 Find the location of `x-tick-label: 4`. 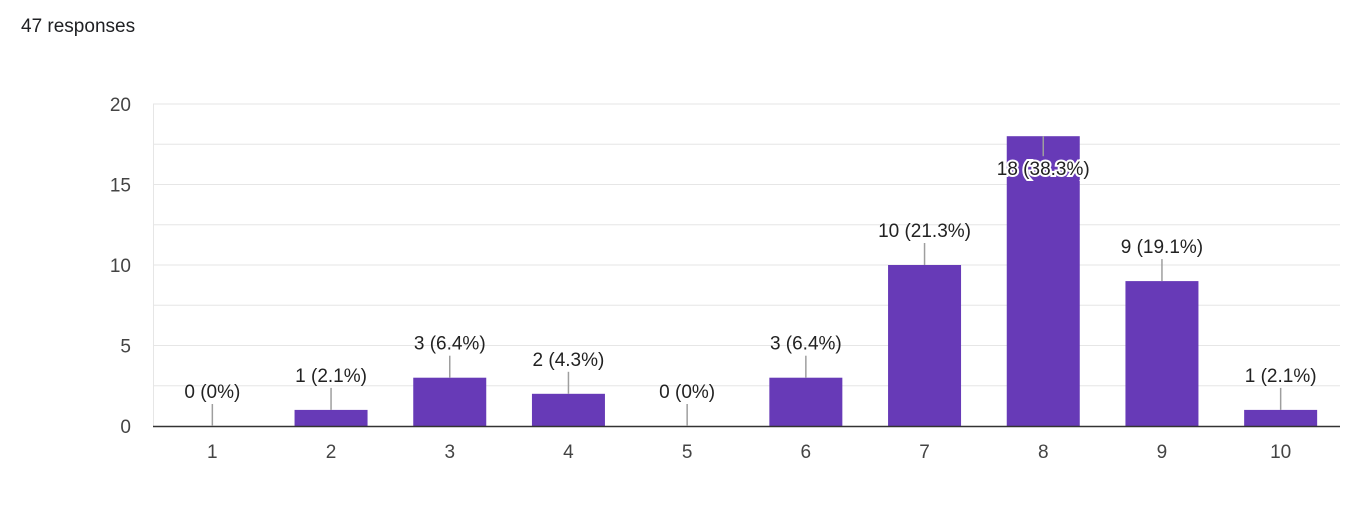

x-tick-label: 4 is located at coordinates (568, 452).